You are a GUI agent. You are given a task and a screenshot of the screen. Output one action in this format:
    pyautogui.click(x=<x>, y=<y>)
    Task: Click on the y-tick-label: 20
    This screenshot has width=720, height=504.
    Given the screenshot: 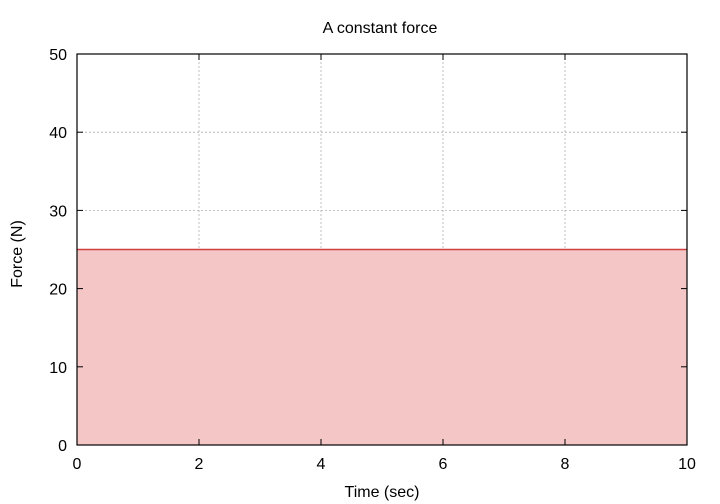 What is the action you would take?
    pyautogui.click(x=58, y=290)
    